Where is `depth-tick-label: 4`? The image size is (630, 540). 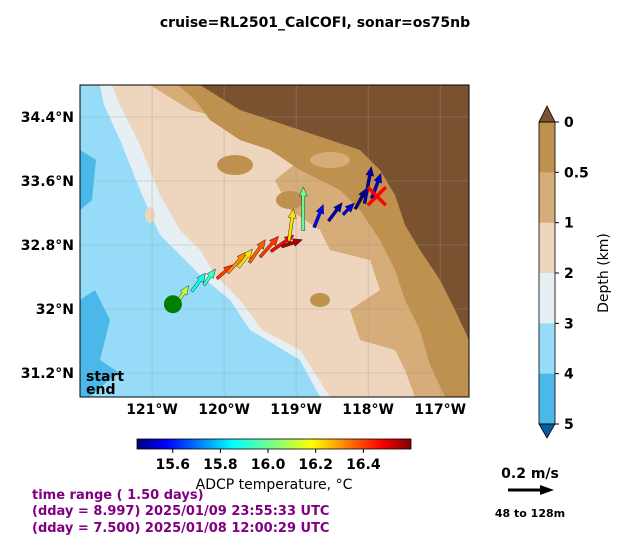
depth-tick-label: 4 is located at coordinates (569, 375).